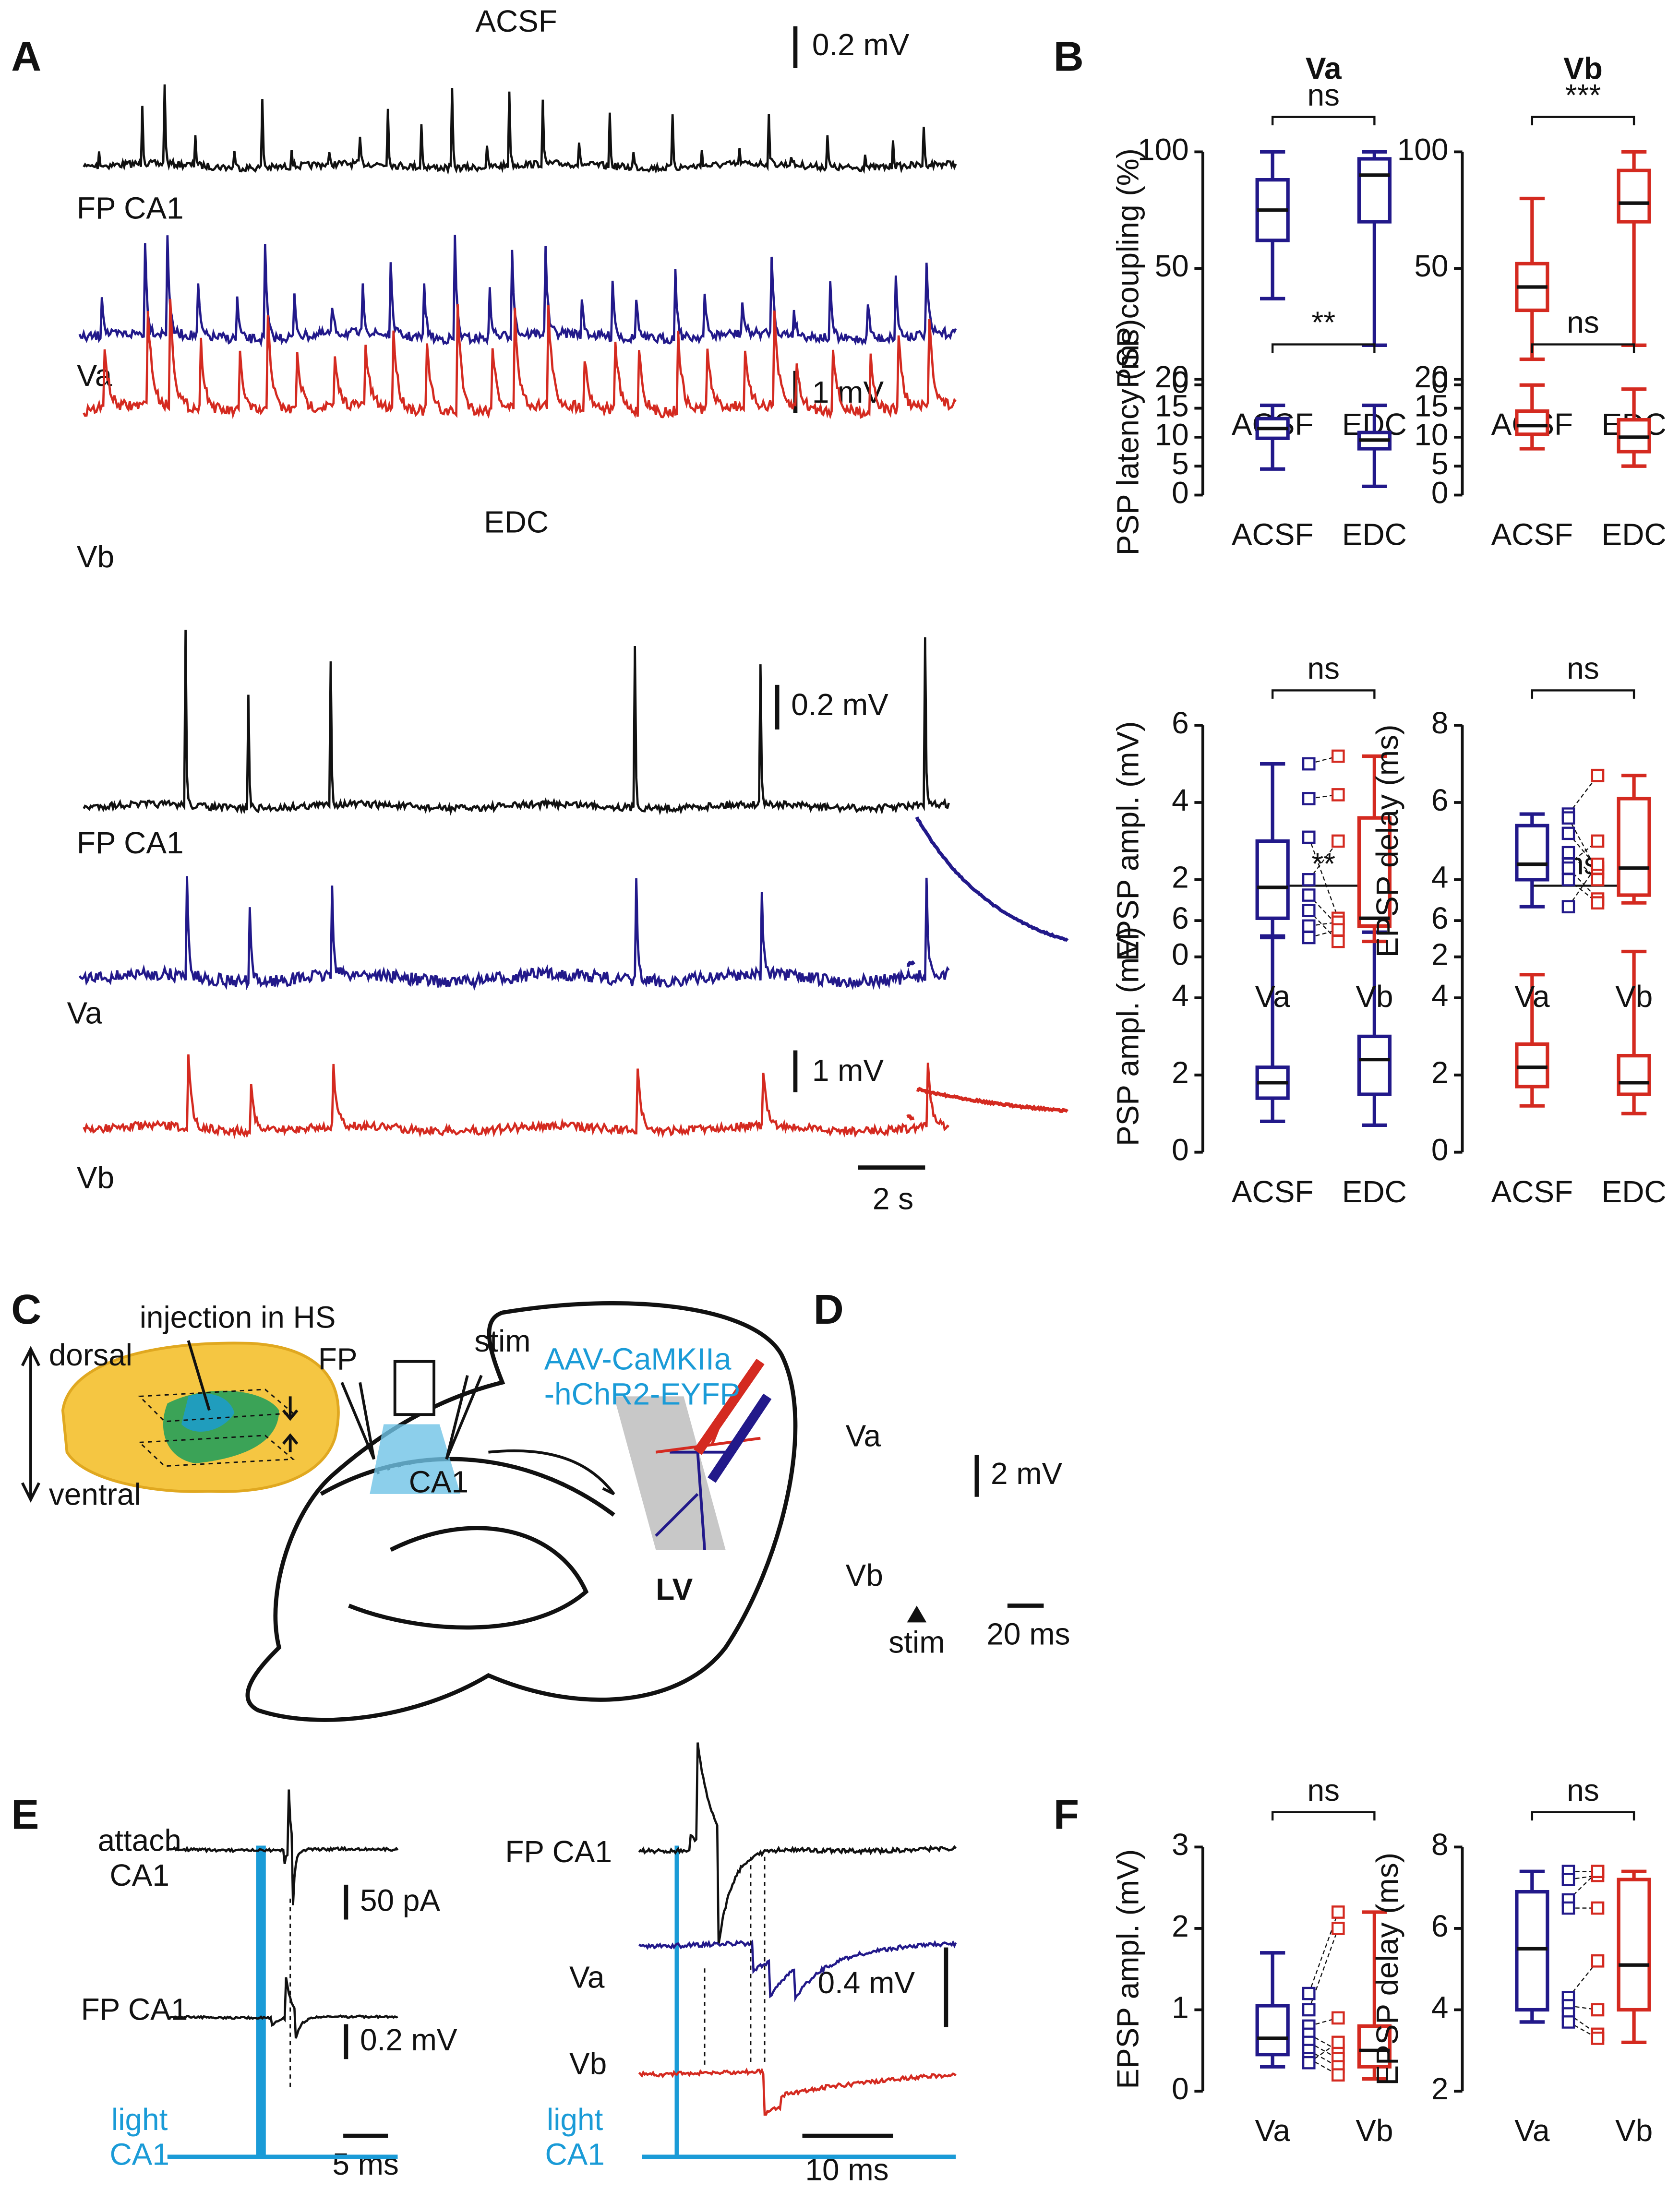 The width and height of the screenshot is (1680, 2190). What do you see at coordinates (1172, 266) in the screenshot?
I see `y-tick-label: 50` at bounding box center [1172, 266].